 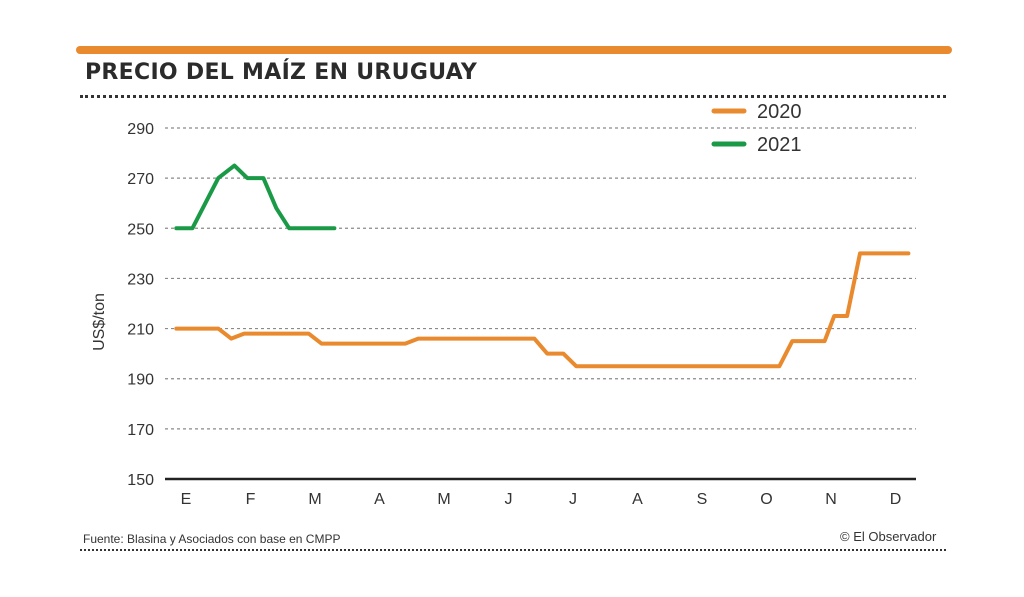 I want to click on y-tick-label: 230, so click(x=140, y=279).